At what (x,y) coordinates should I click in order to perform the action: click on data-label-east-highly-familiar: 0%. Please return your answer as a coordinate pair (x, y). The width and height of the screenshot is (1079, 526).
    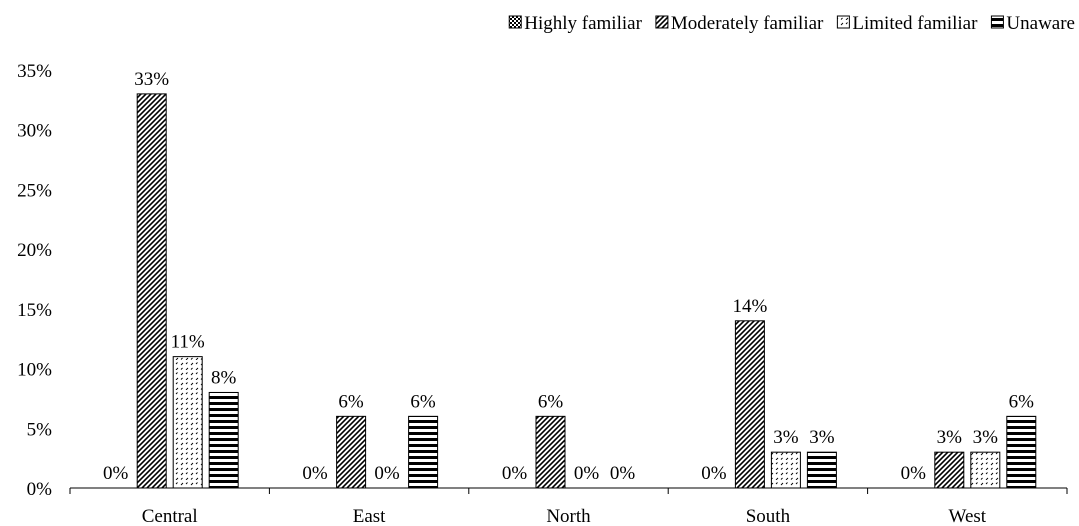
    Looking at the image, I should click on (315, 473).